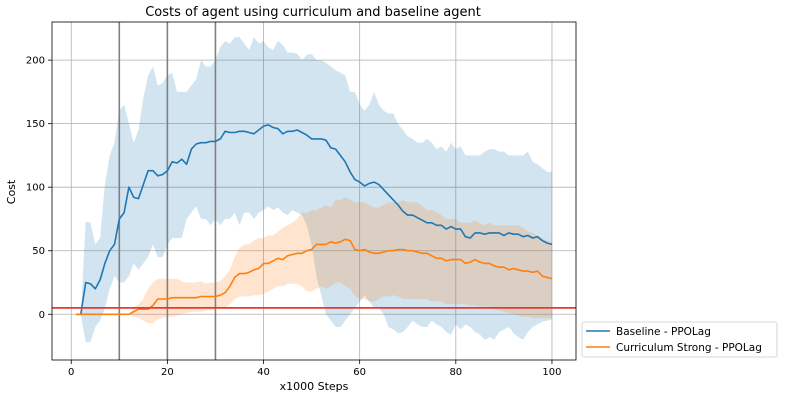  I want to click on phase-lines, so click(167, 191).